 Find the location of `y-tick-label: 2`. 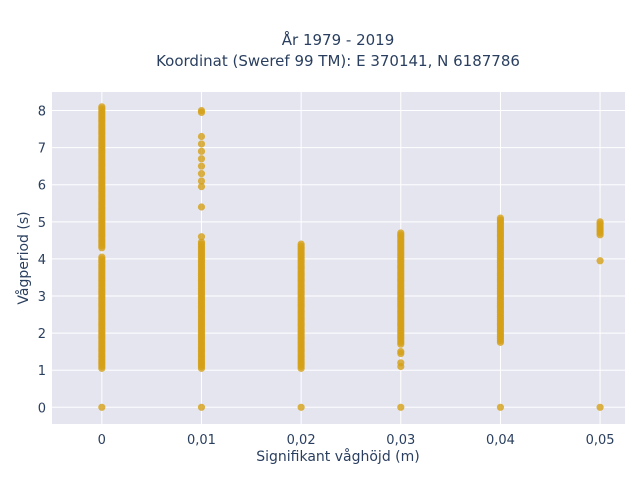

y-tick-label: 2 is located at coordinates (42, 334).